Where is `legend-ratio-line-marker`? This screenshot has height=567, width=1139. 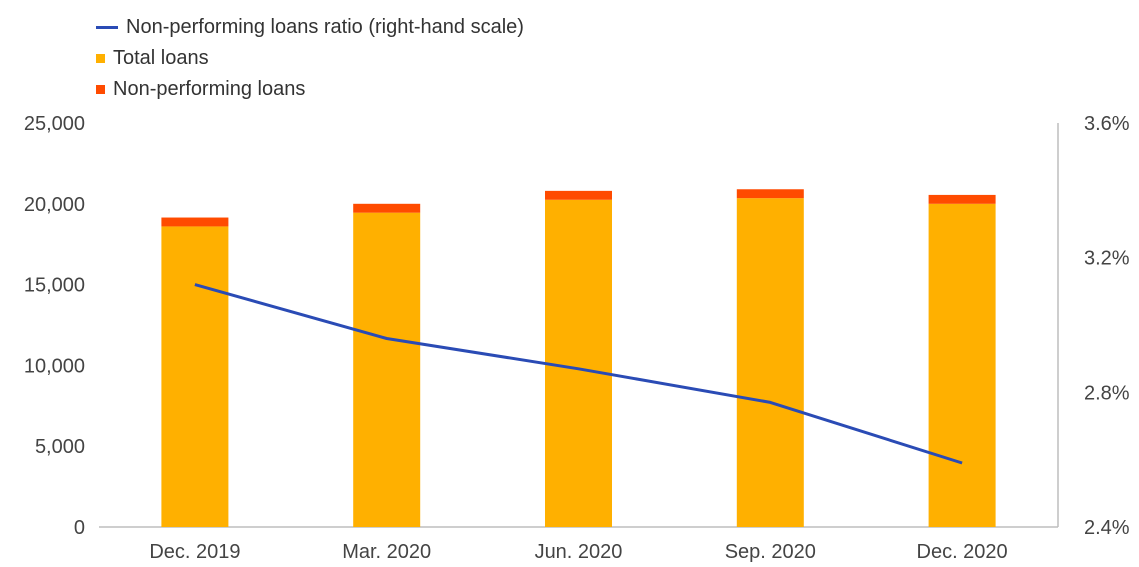 legend-ratio-line-marker is located at coordinates (107, 27).